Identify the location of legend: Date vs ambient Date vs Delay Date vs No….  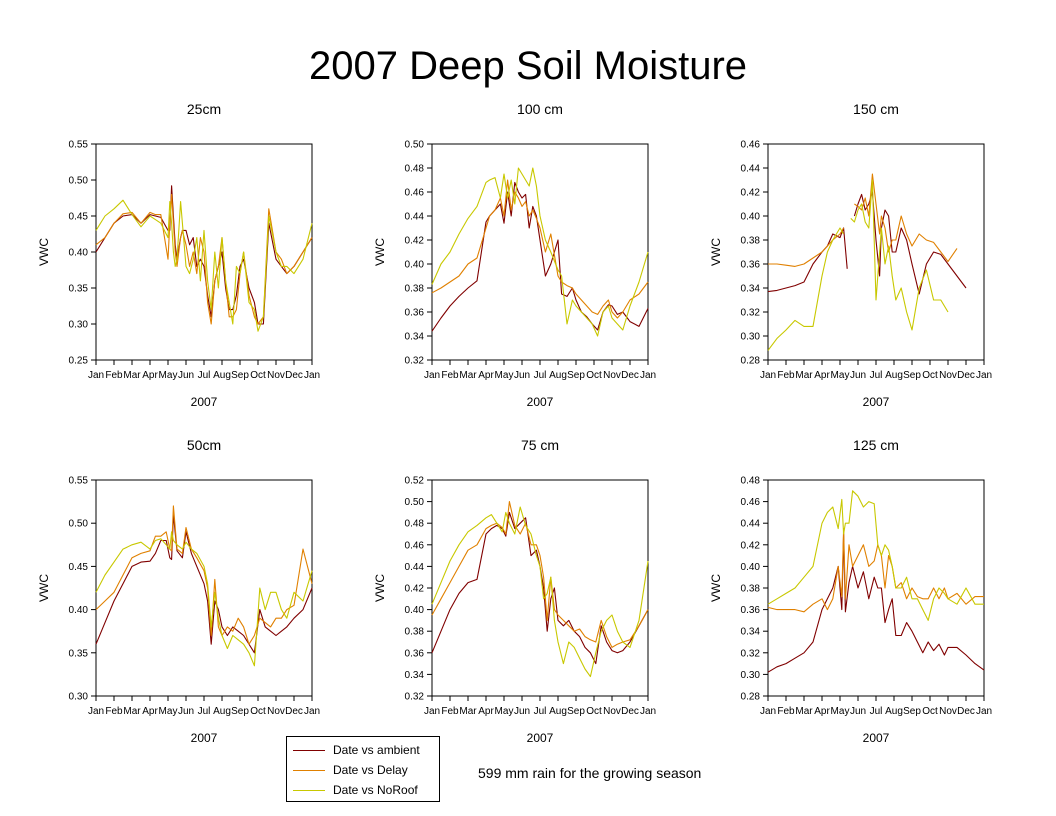
(363, 769).